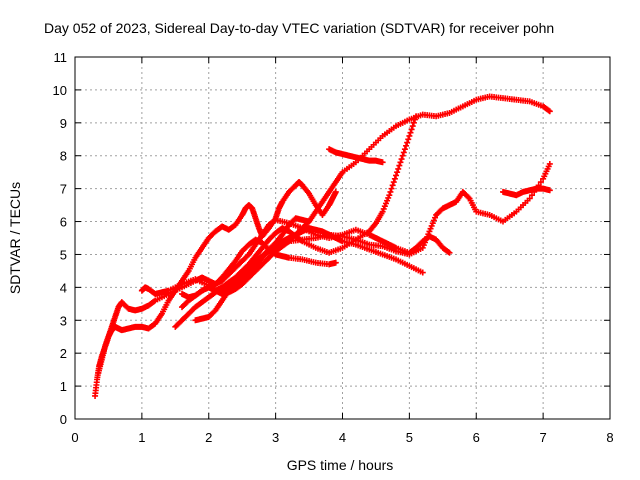 The height and width of the screenshot is (480, 640). I want to click on y-tick-label: 4, so click(63, 287).